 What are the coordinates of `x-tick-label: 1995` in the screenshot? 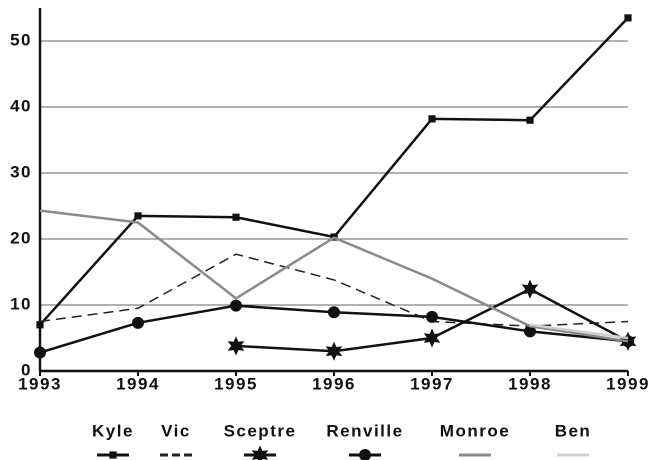 It's located at (236, 383).